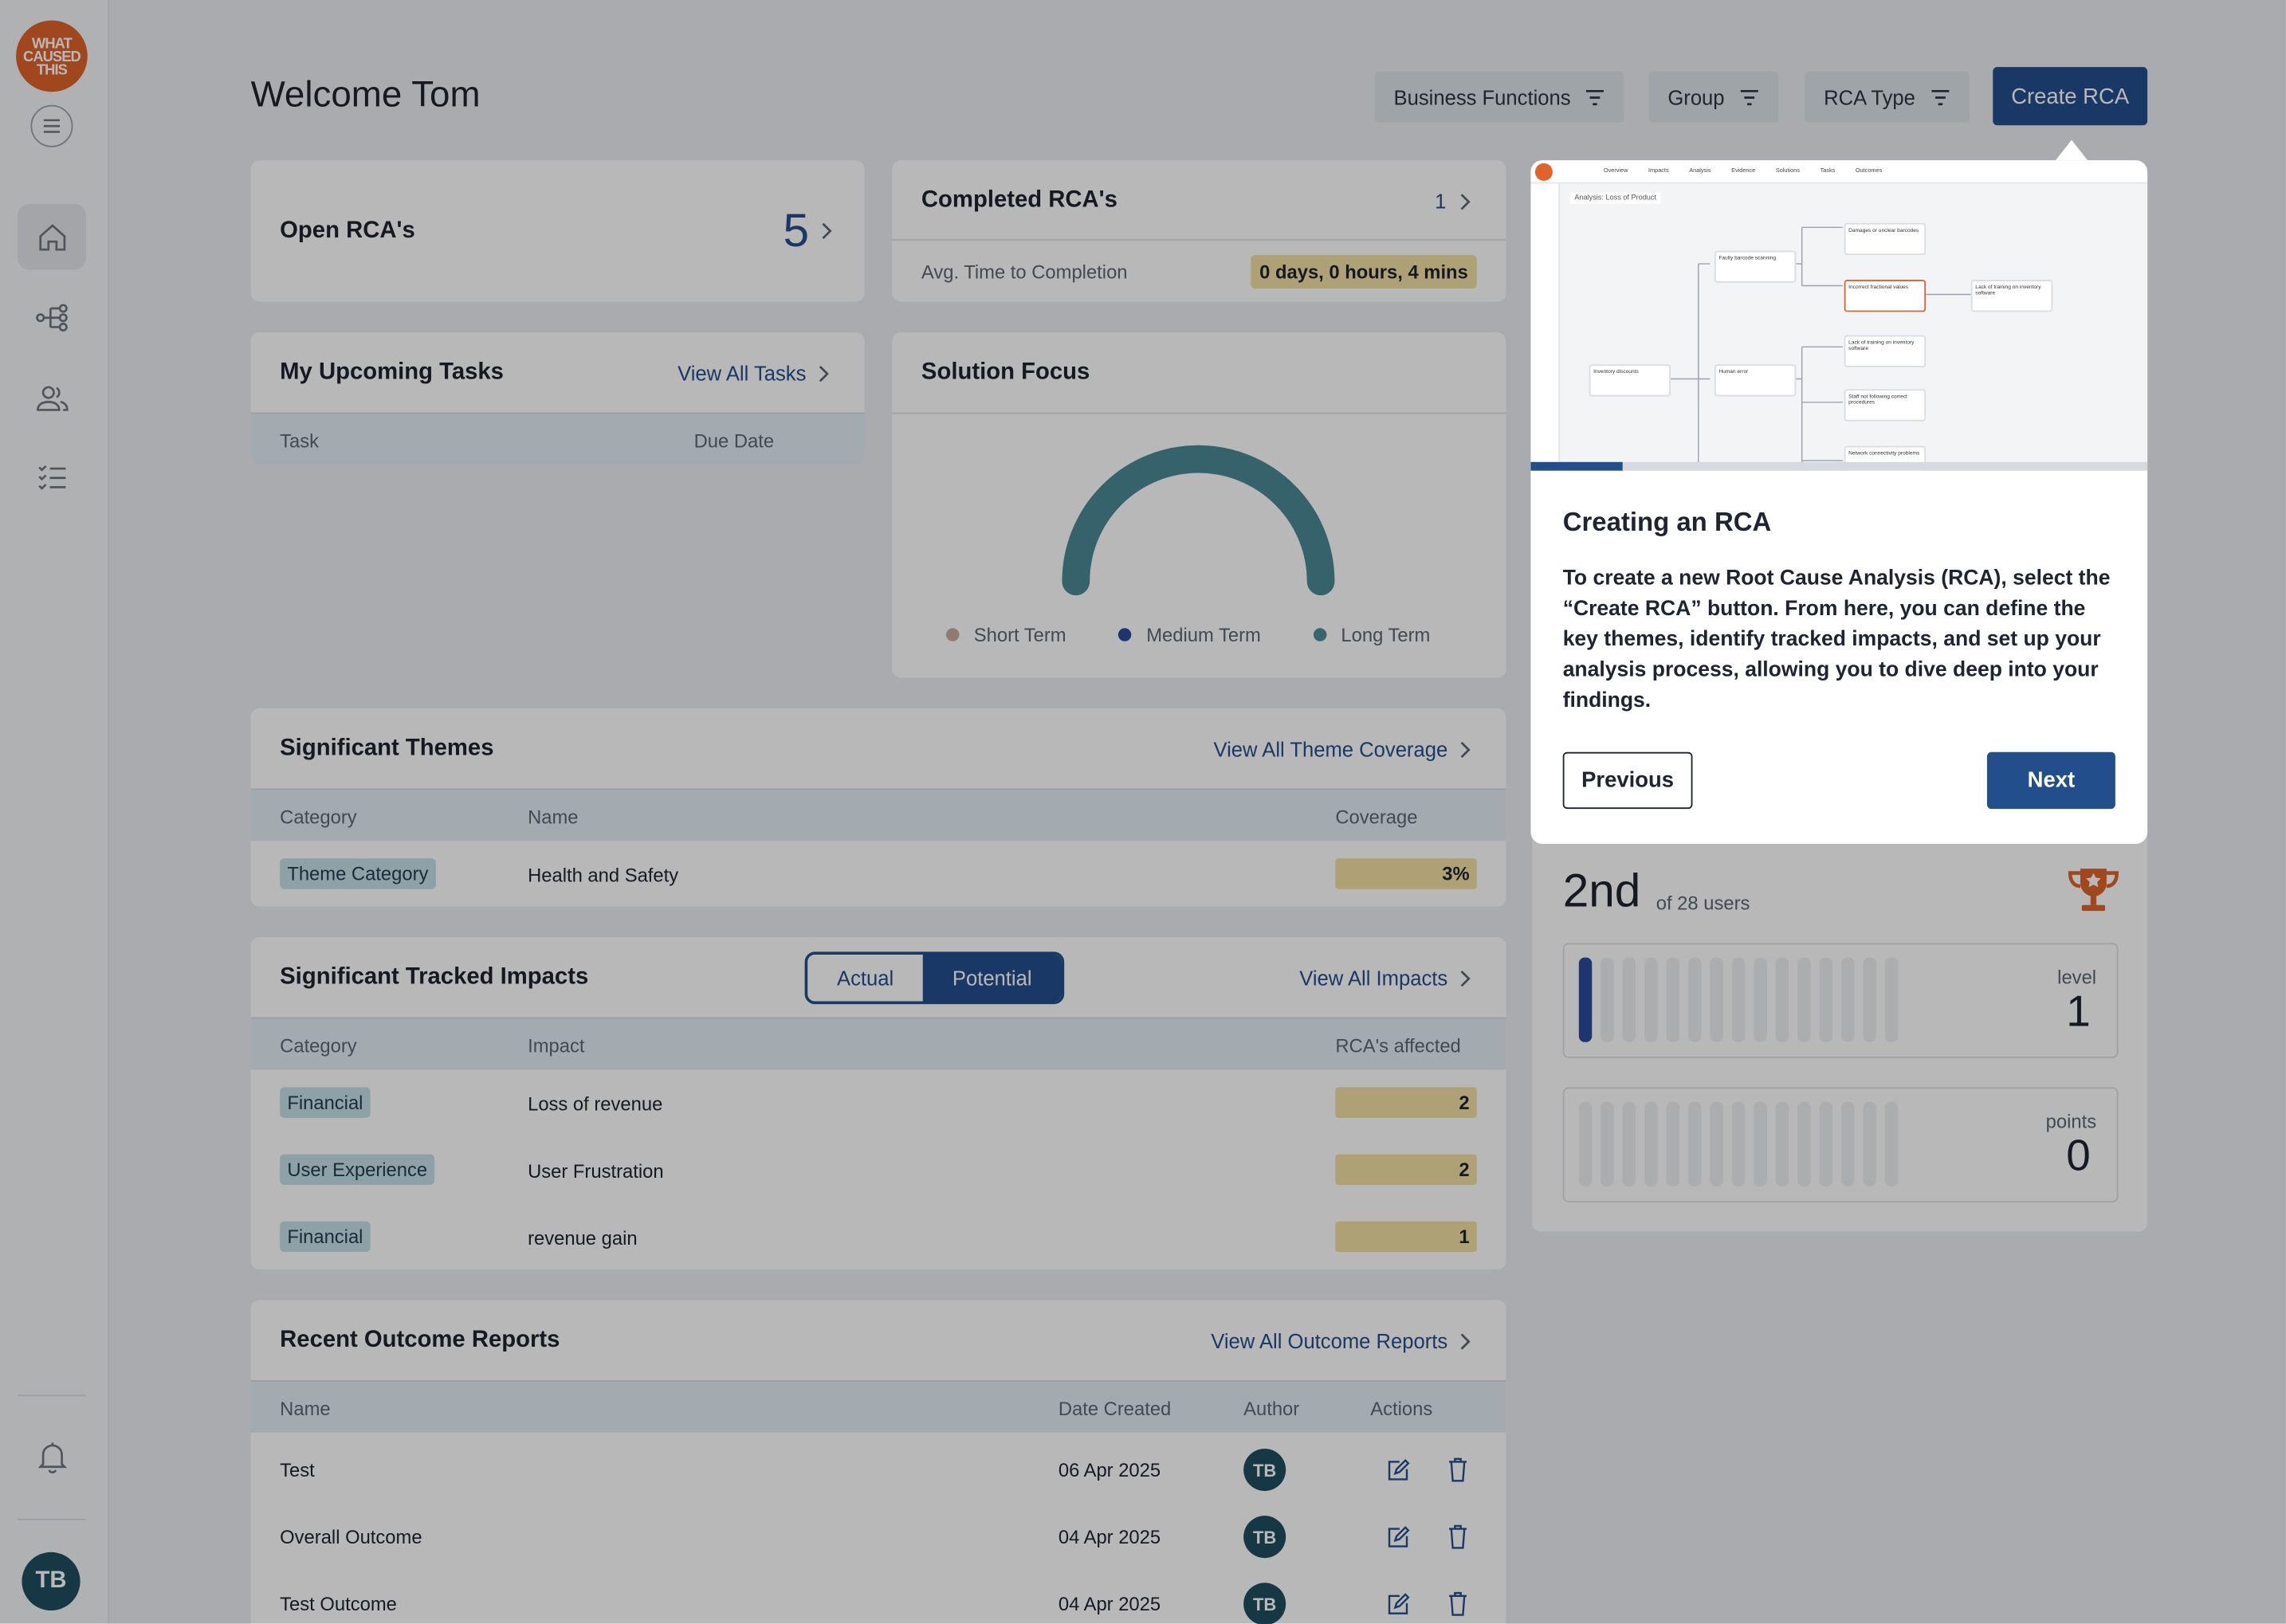 This screenshot has height=1624, width=2286. I want to click on user-avatar: TB, so click(52, 1581).